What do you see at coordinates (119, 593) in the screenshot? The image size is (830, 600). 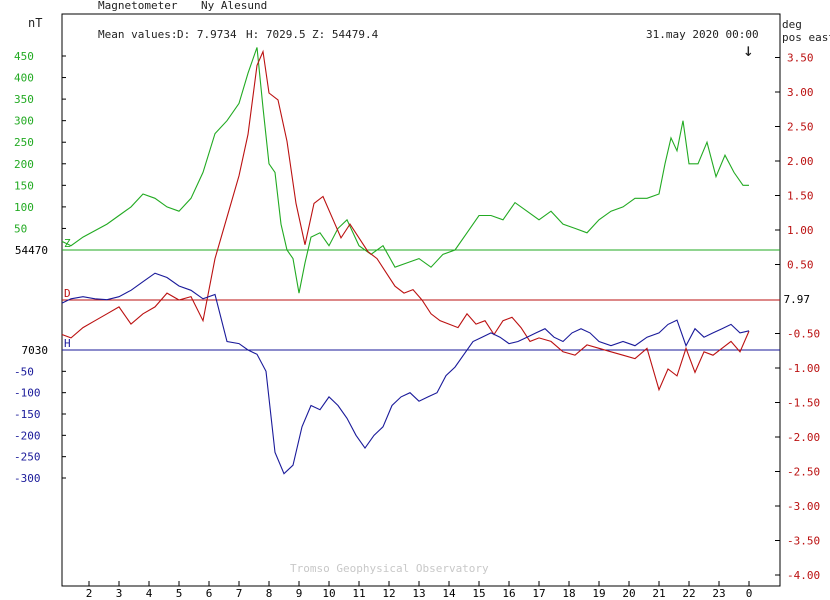 I see `x-tick-label: 3` at bounding box center [119, 593].